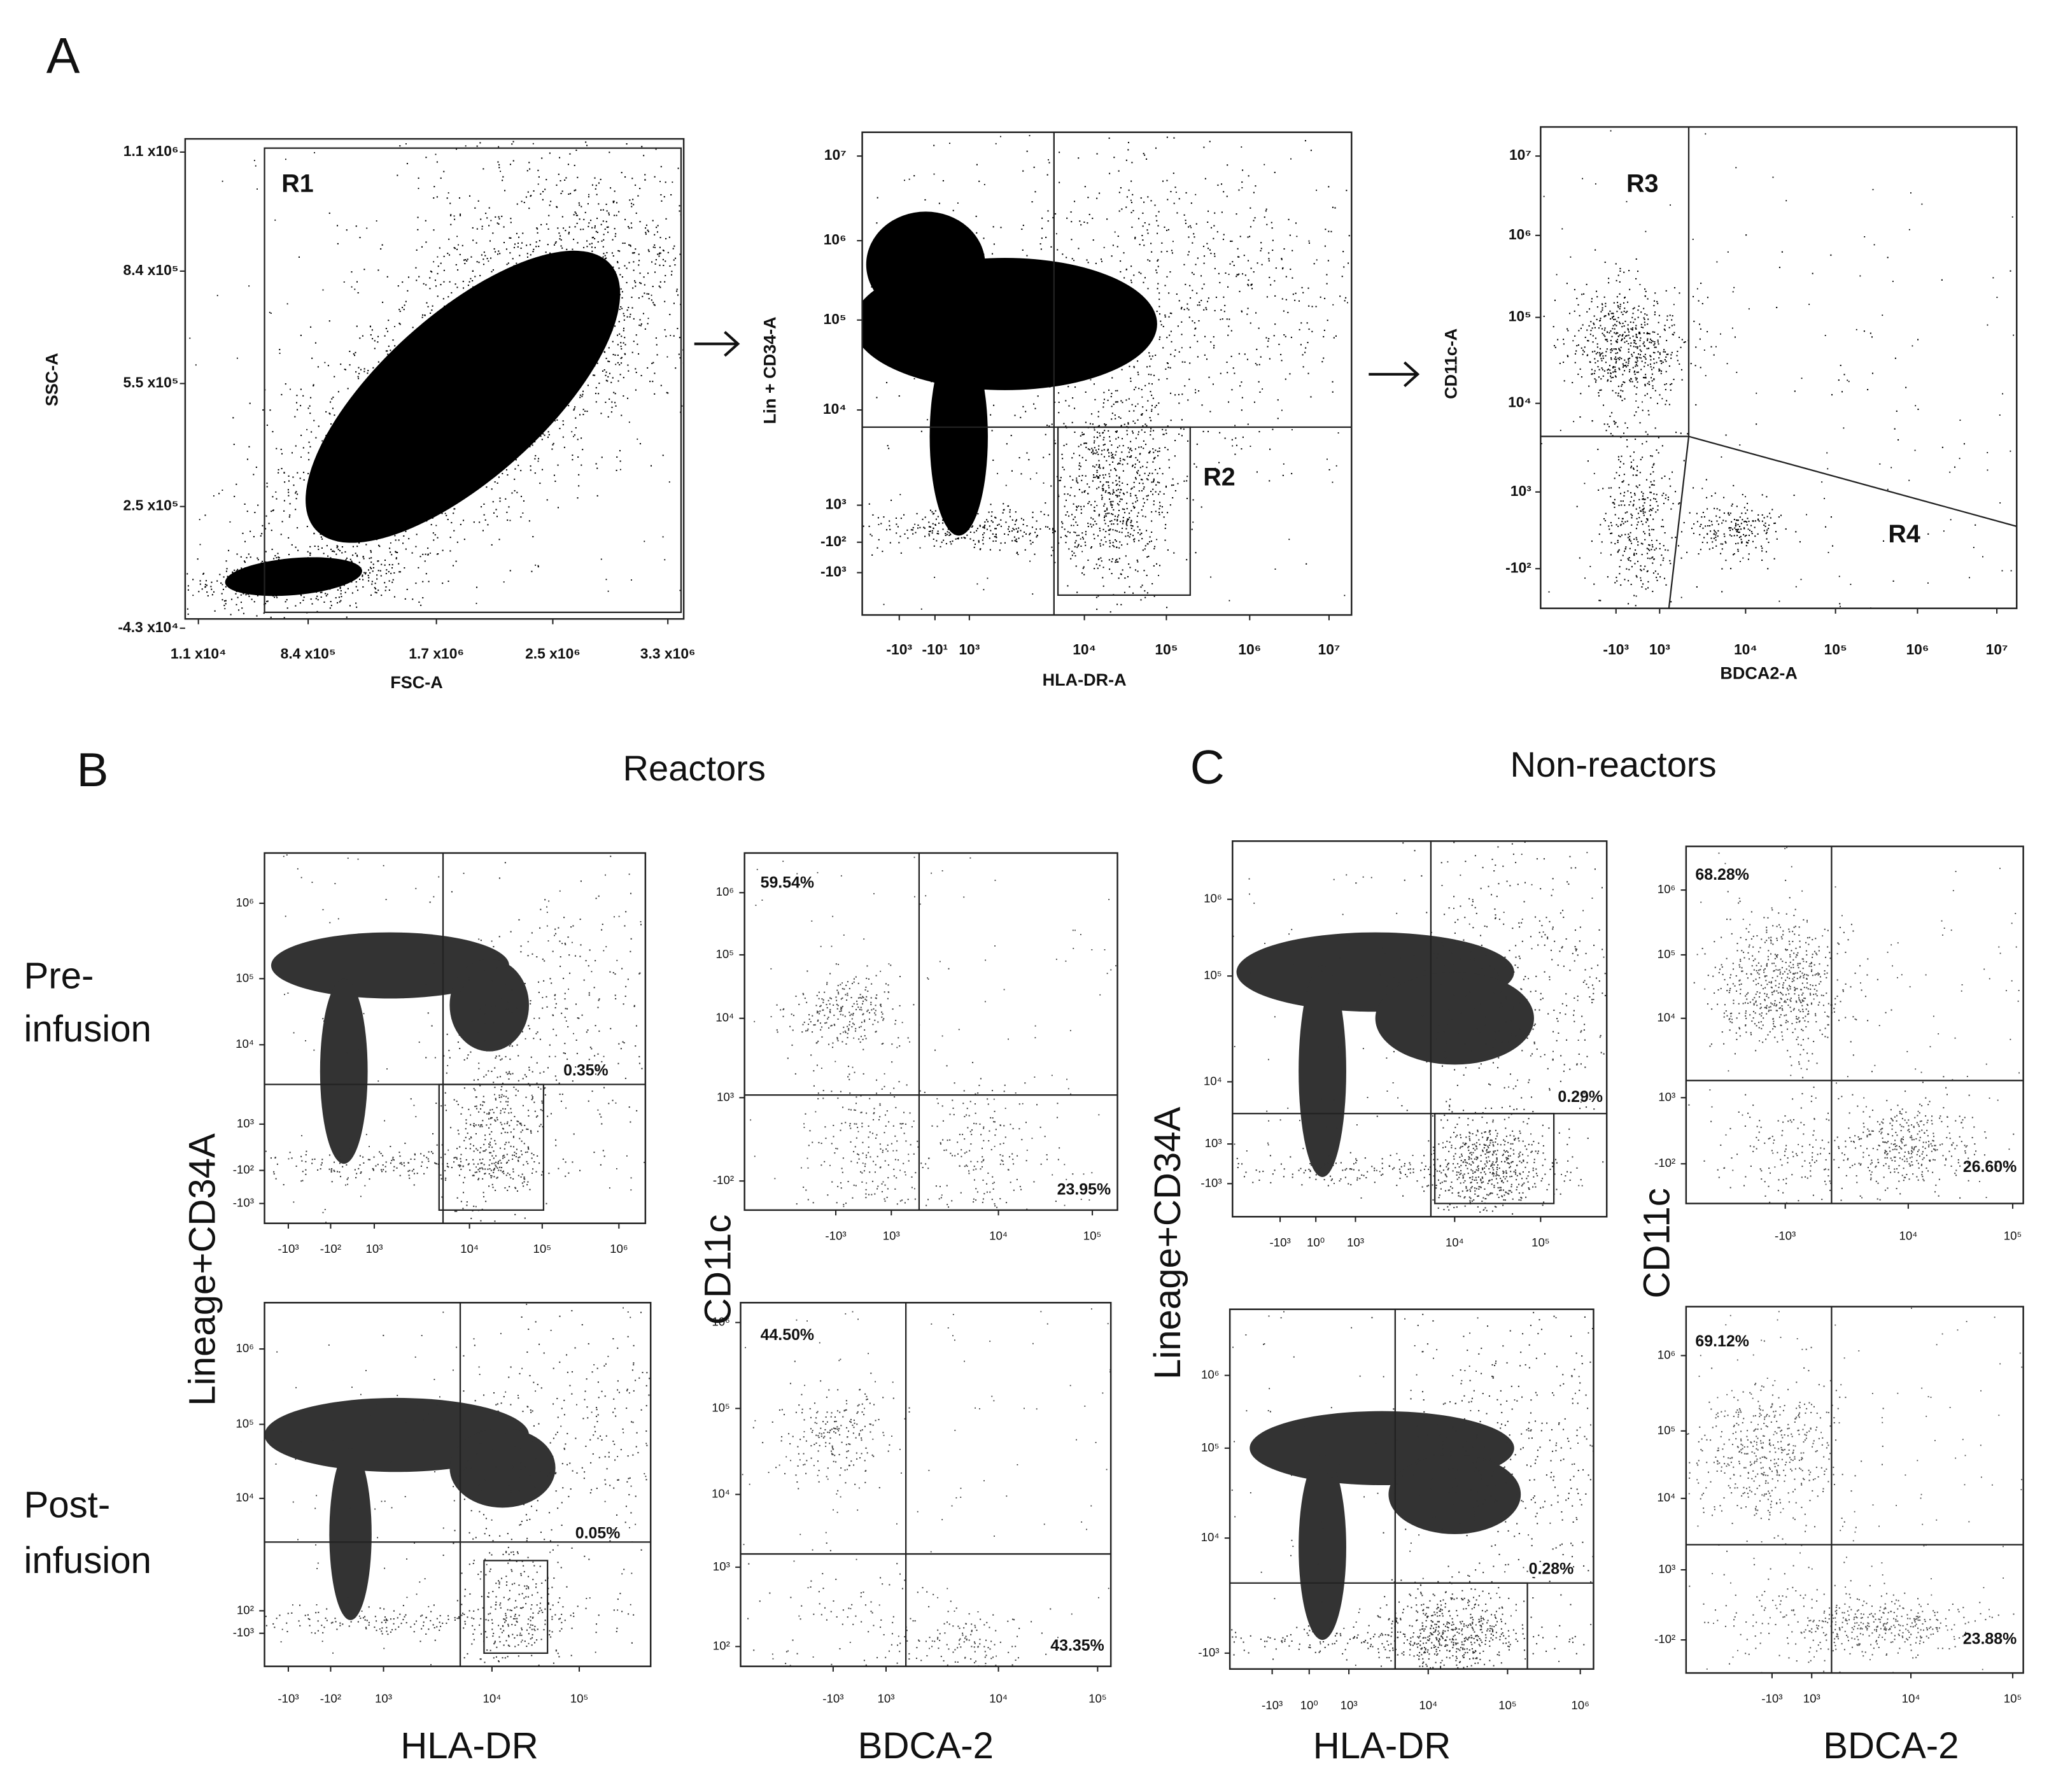 The height and width of the screenshot is (1792, 2063). Describe the element at coordinates (437, 653) in the screenshot. I see `x-tick-label: 1.7 x10⁶` at that location.